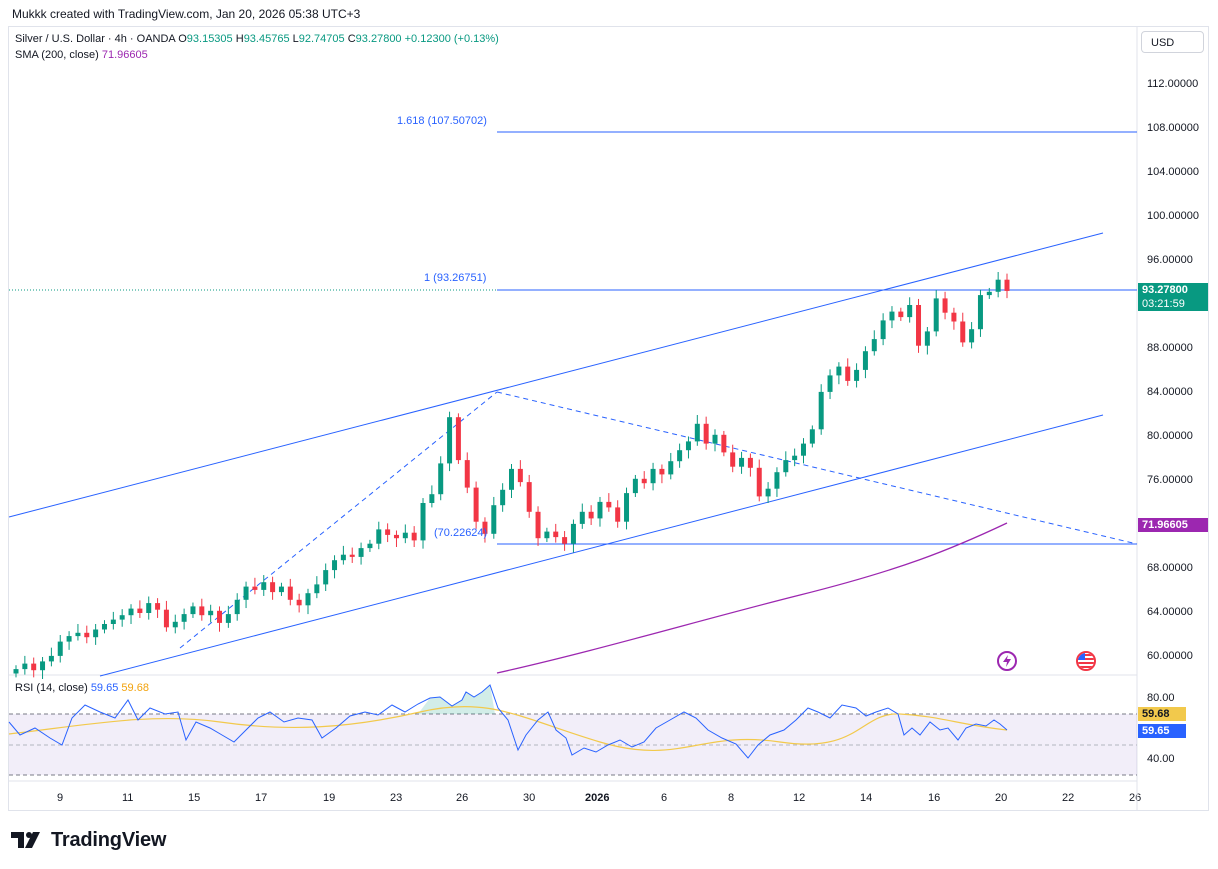 The image size is (1218, 869). What do you see at coordinates (1170, 568) in the screenshot?
I see `price-tick: 68.00000` at bounding box center [1170, 568].